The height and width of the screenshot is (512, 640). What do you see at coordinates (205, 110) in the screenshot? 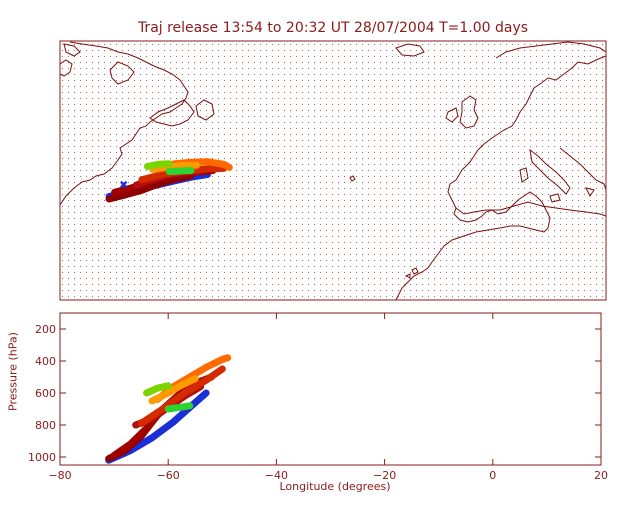
I see `coastline-newfoundland` at bounding box center [205, 110].